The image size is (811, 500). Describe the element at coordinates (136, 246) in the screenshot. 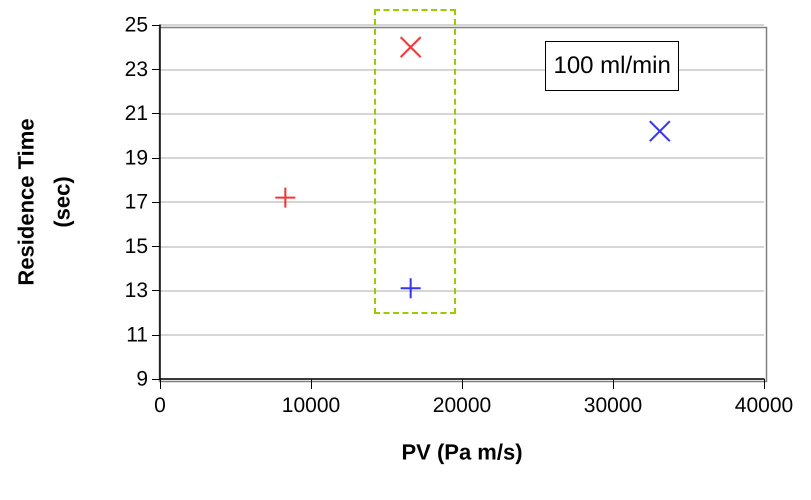

I see `y-tick-label: 15` at that location.